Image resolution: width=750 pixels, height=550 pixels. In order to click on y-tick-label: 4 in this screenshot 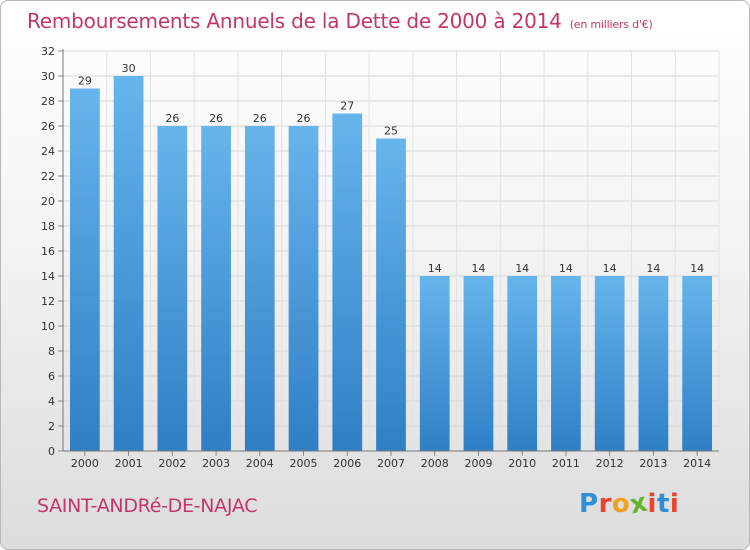, I will do `click(51, 401)`.